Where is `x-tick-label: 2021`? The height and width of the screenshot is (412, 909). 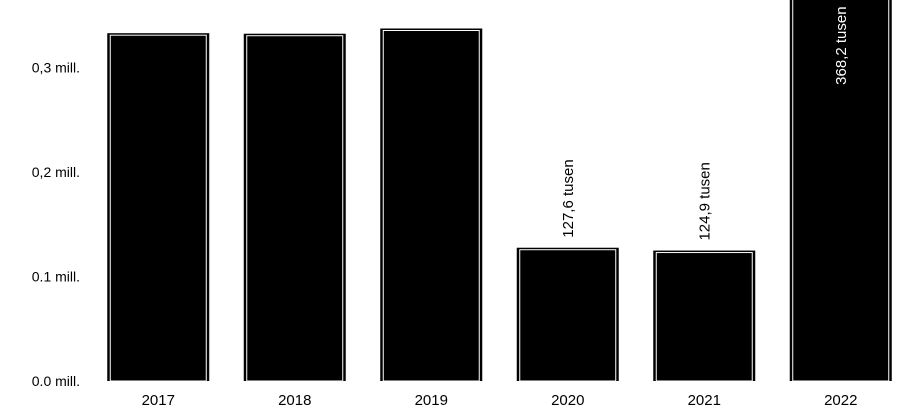
x-tick-label: 2021 is located at coordinates (704, 400).